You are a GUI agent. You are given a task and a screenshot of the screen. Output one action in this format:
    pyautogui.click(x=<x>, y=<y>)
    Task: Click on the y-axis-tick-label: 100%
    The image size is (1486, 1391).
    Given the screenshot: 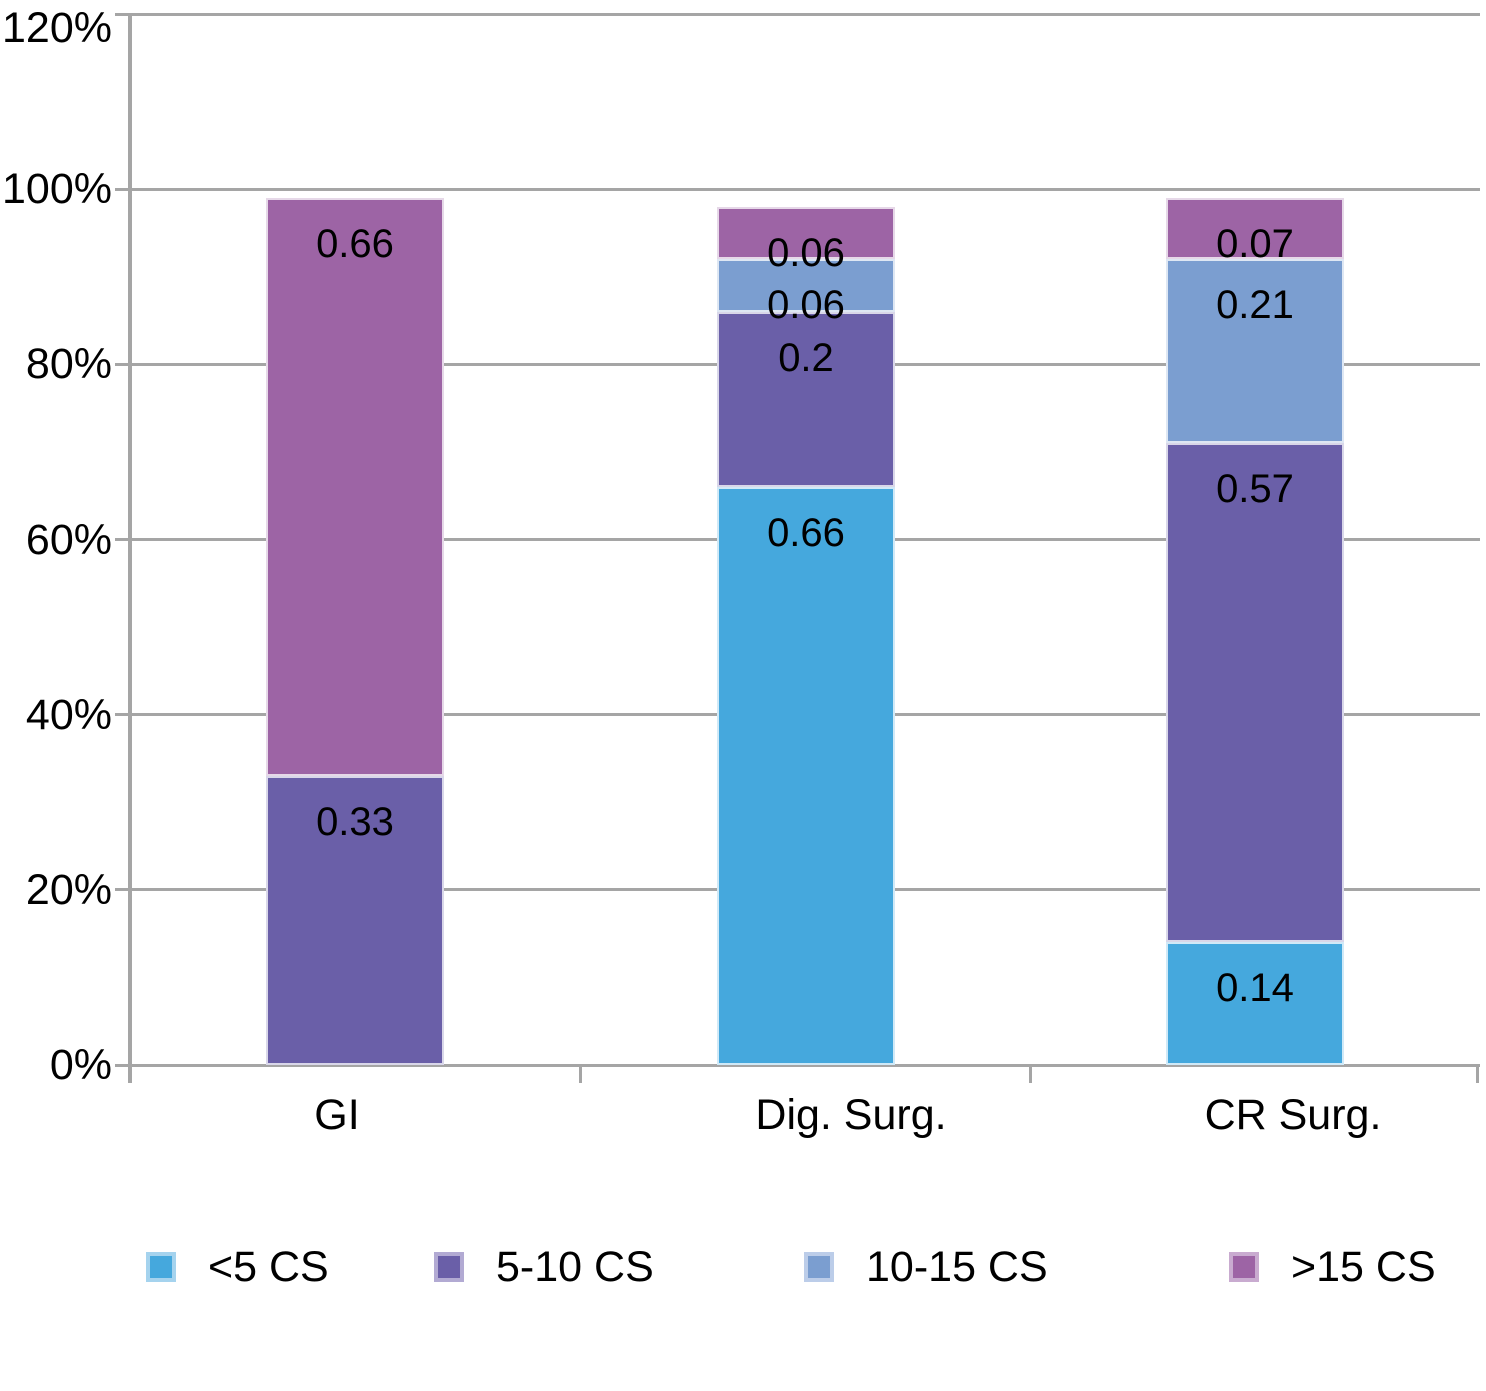 What is the action you would take?
    pyautogui.click(x=57, y=189)
    